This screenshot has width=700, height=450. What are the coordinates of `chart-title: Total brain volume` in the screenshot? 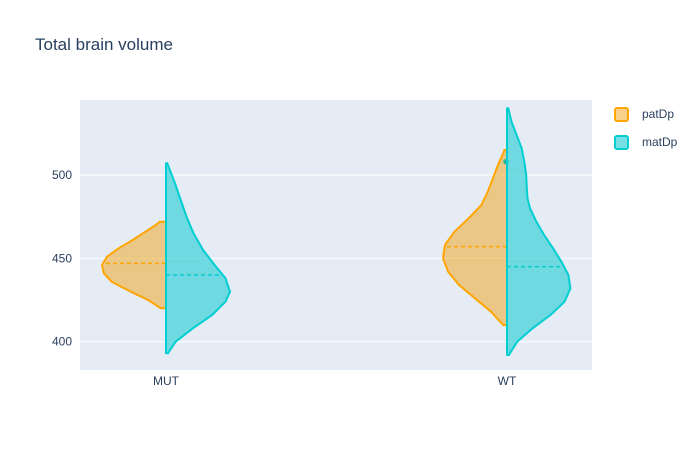 It's located at (104, 44).